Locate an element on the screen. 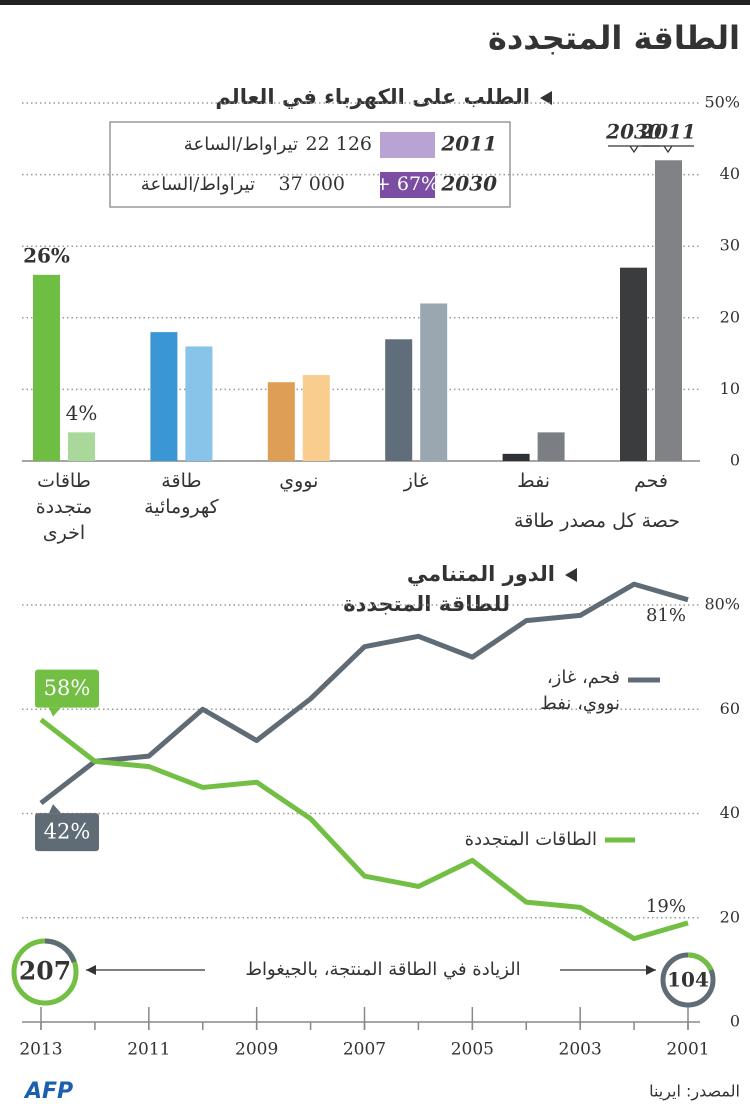  y-tick-label: 60 is located at coordinates (730, 708).